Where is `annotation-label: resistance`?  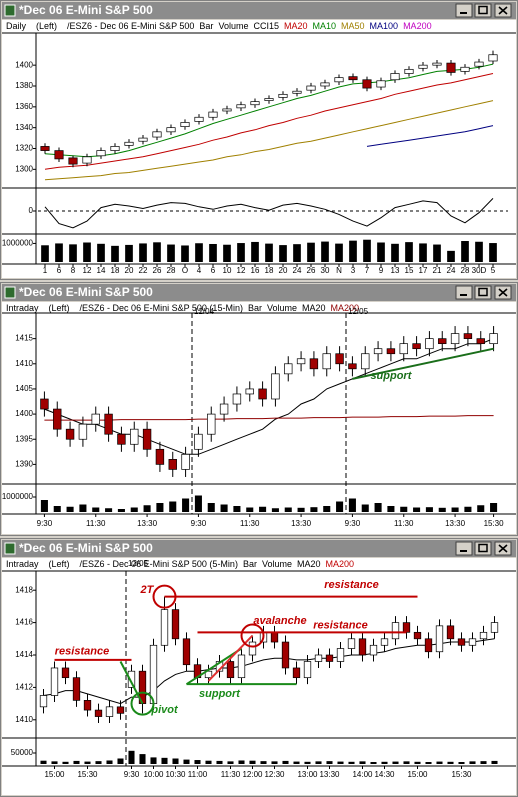 annotation-label: resistance is located at coordinates (351, 585).